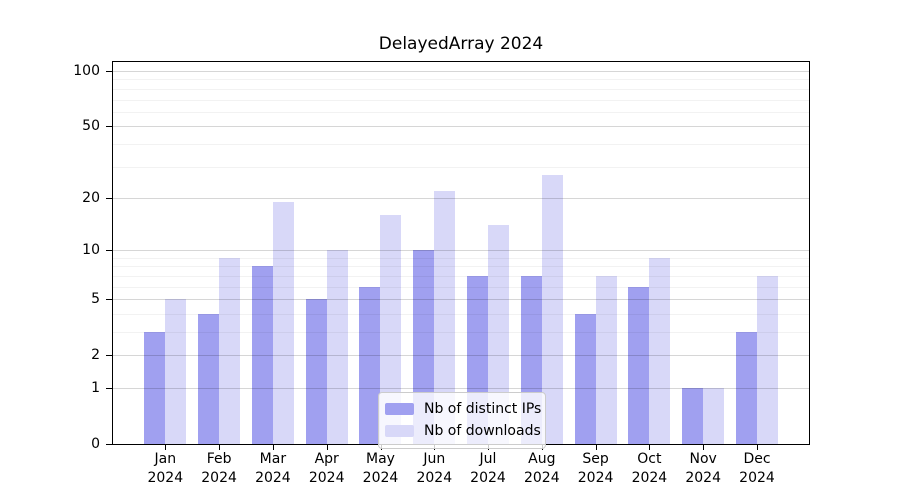 This screenshot has width=900, height=500. What do you see at coordinates (704, 447) in the screenshot?
I see `x-tick-nov` at bounding box center [704, 447].